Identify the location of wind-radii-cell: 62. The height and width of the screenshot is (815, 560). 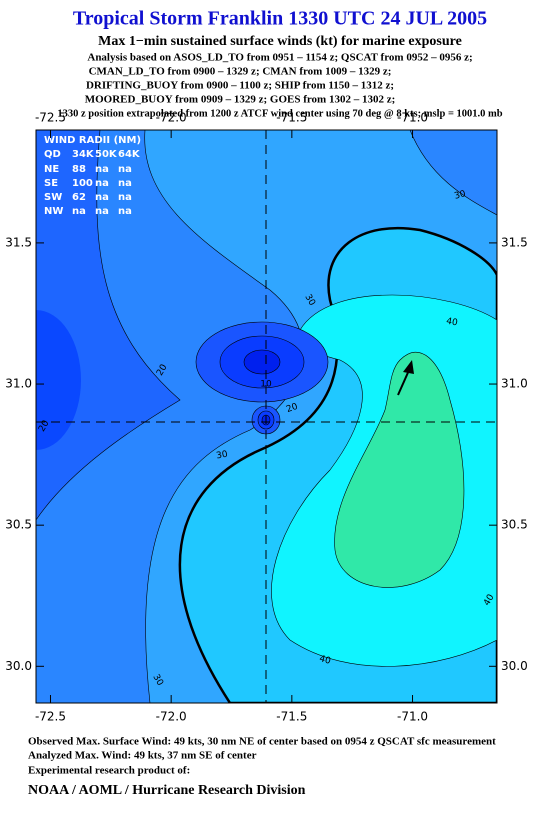
(79, 197).